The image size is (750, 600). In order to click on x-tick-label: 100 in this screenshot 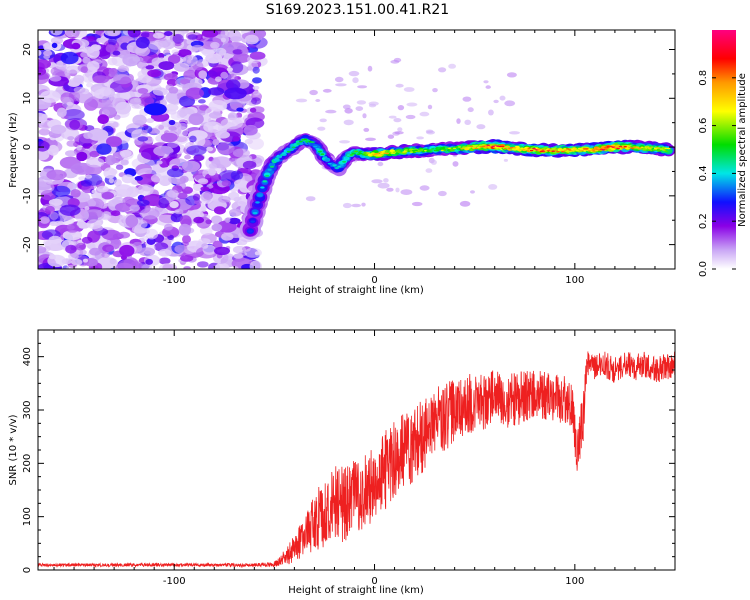, I will do `click(574, 581)`.